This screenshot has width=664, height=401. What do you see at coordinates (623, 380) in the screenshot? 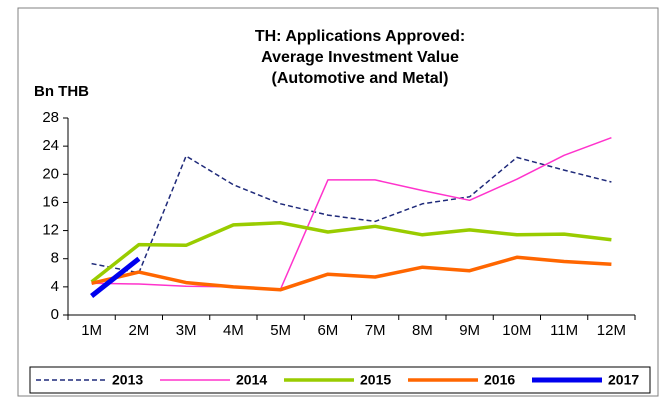
I see `legend-label: 2017` at bounding box center [623, 380].